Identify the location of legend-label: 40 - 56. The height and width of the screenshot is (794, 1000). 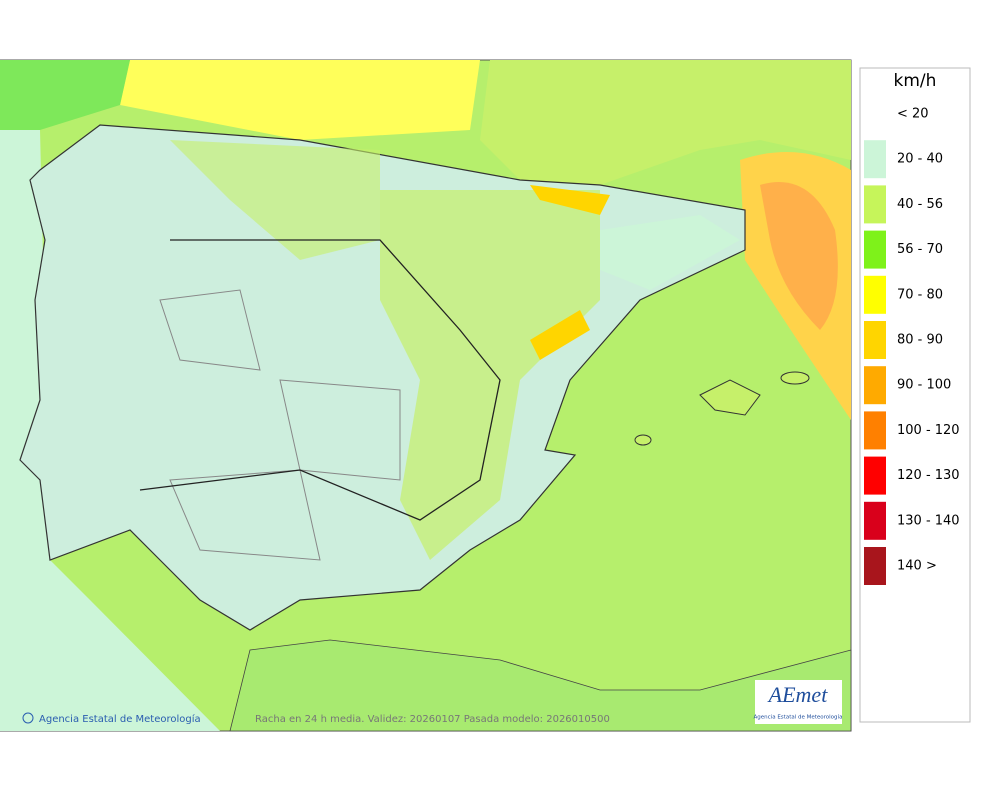
(920, 204).